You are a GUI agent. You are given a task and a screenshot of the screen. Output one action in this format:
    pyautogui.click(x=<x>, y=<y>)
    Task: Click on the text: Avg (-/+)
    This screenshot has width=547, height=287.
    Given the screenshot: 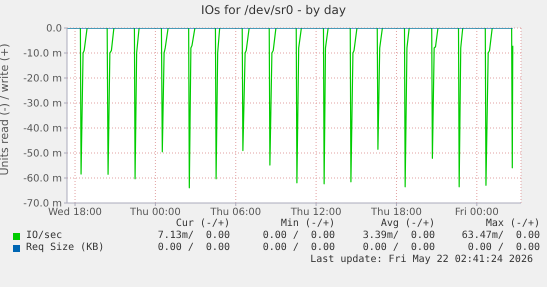 What is the action you would take?
    pyautogui.click(x=407, y=223)
    